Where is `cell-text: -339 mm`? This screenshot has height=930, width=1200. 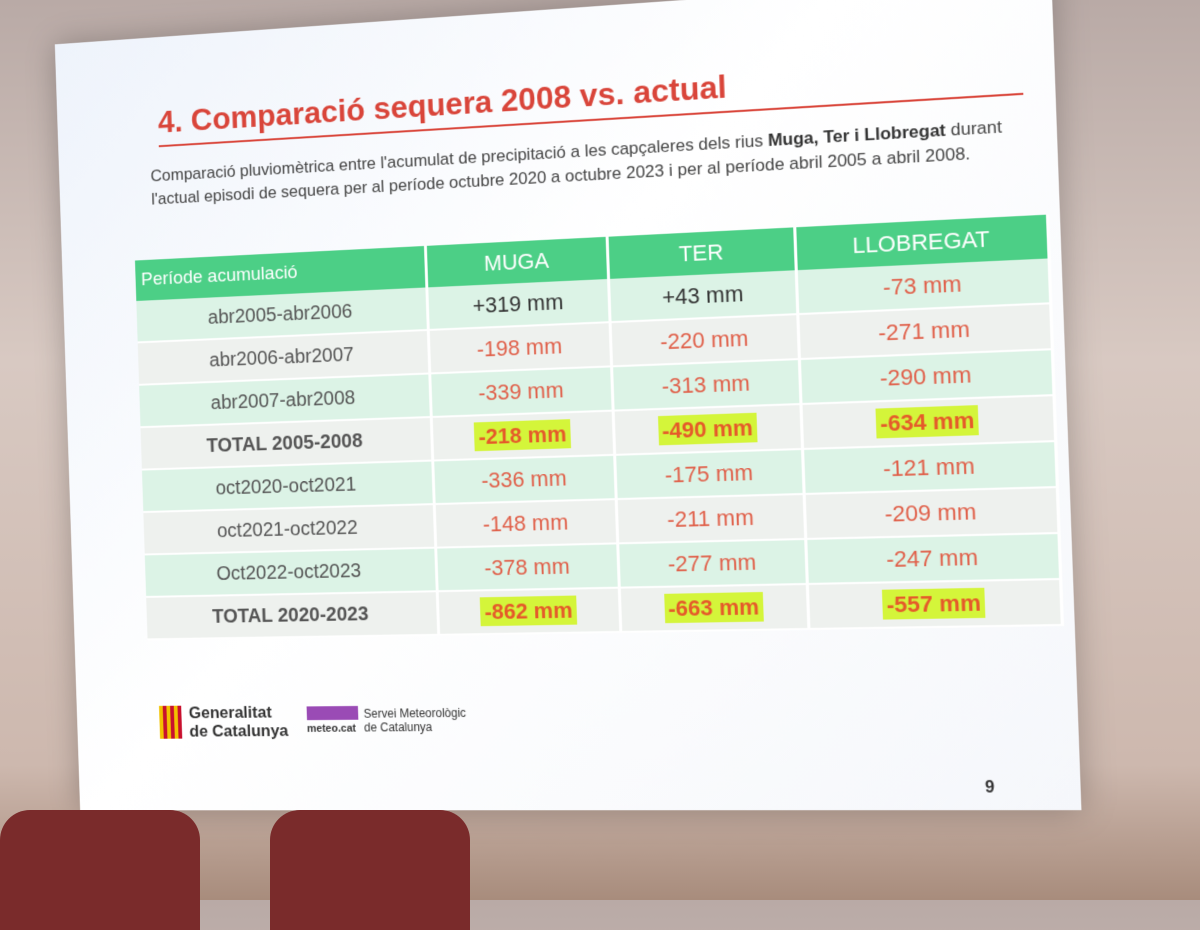
cell-text: -339 mm is located at coordinates (521, 391).